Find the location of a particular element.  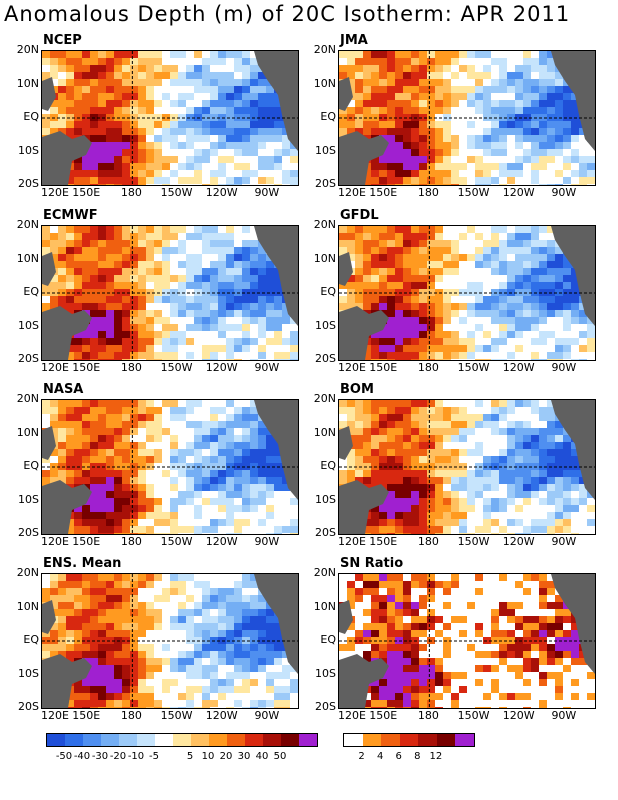

land-australasia is located at coordinates (364, 507).